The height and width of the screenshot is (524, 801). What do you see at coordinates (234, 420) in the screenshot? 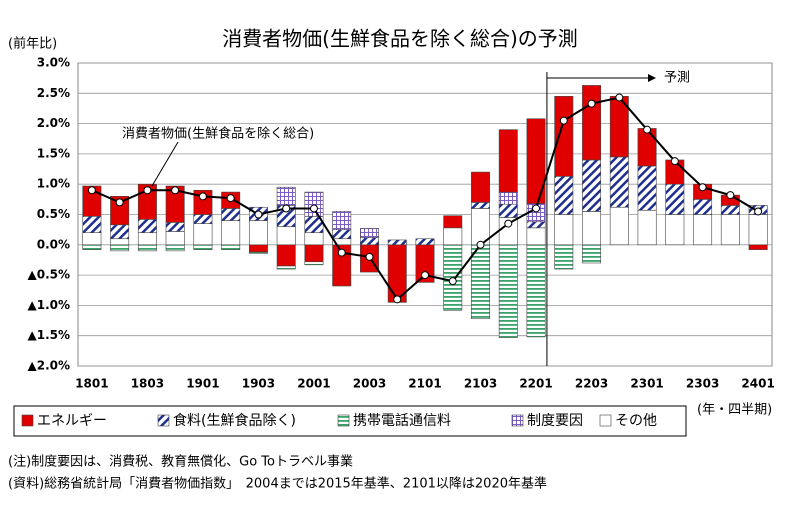
I see `legend-label: 食料(生鮮食品除く)` at bounding box center [234, 420].